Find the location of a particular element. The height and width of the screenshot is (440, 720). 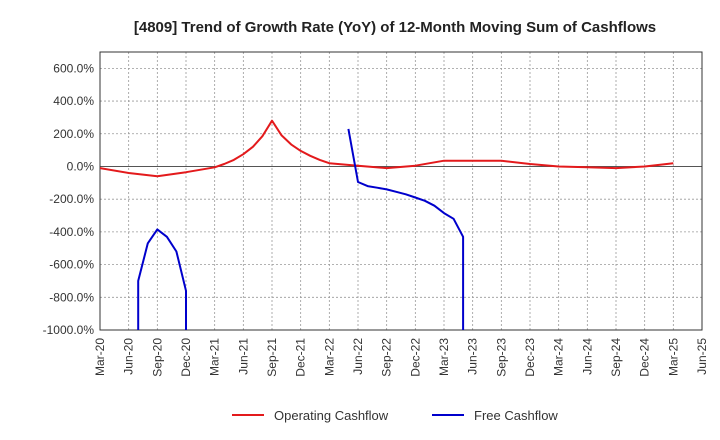

x-tick-label: Sep-24 is located at coordinates (616, 357).